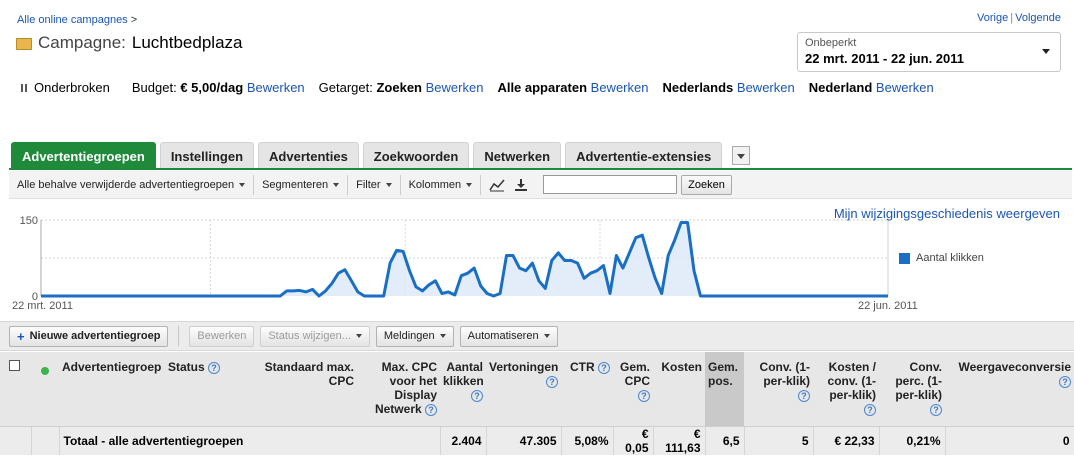 The height and width of the screenshot is (457, 1074). What do you see at coordinates (912, 440) in the screenshot?
I see `total-conv-rate: 0,21%` at bounding box center [912, 440].